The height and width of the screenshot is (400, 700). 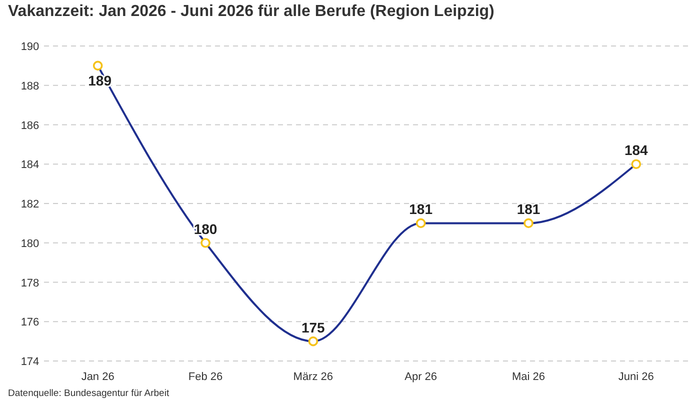 I want to click on y-tick-label: 180, so click(x=30, y=244).